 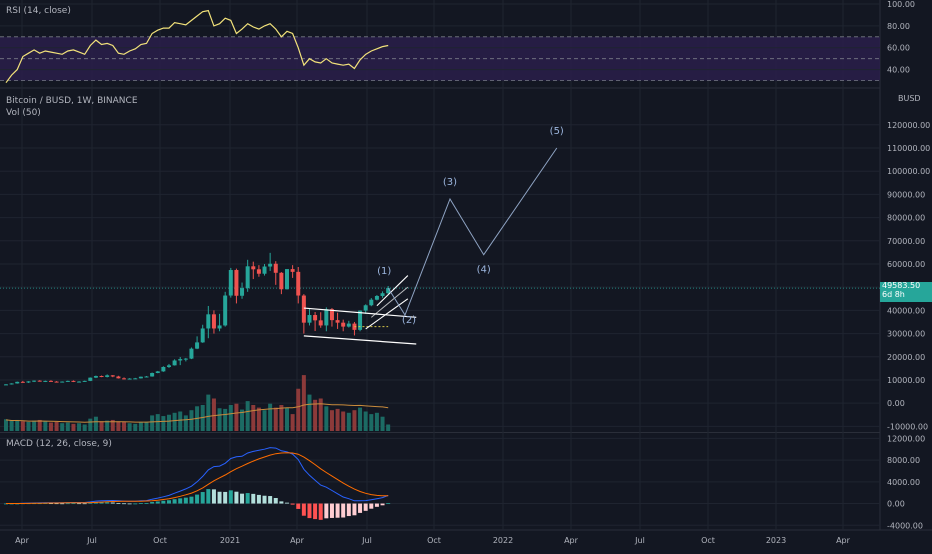 I want to click on rsi-tick-label: 60.00, so click(x=898, y=48).